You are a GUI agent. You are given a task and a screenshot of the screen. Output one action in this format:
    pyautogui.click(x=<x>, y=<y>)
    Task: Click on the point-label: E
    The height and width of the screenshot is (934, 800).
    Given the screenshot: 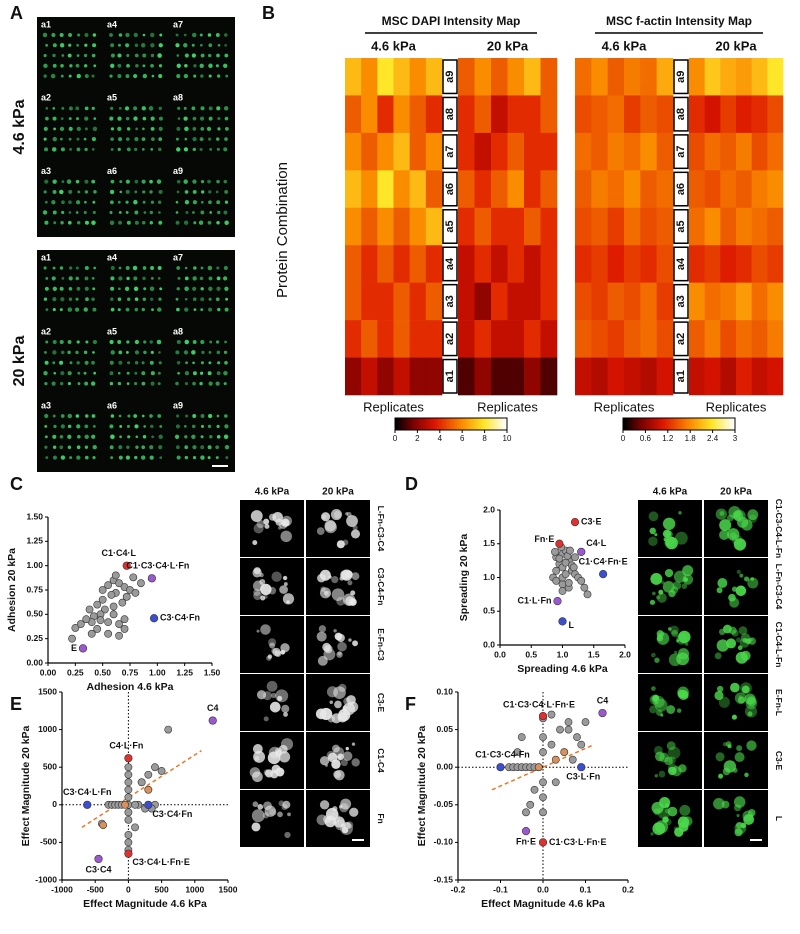 What is the action you would take?
    pyautogui.click(x=74, y=648)
    